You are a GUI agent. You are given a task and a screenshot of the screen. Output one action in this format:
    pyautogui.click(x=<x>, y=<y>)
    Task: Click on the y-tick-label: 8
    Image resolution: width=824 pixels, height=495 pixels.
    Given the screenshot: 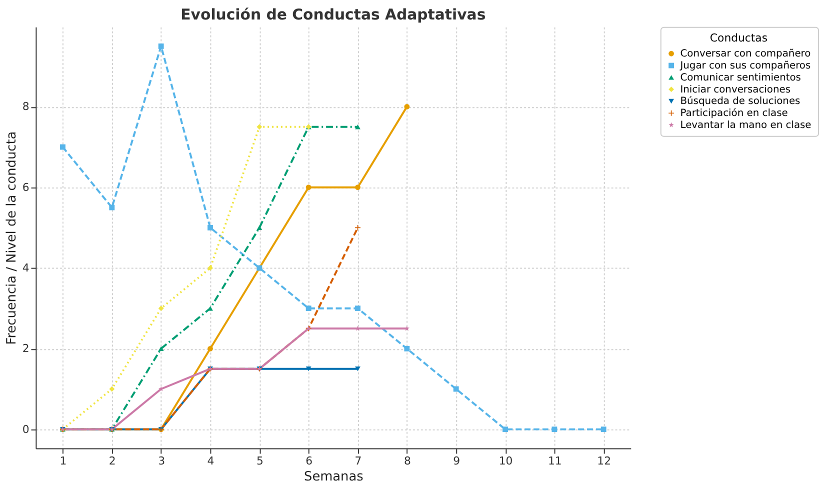 What is the action you would take?
    pyautogui.click(x=26, y=107)
    